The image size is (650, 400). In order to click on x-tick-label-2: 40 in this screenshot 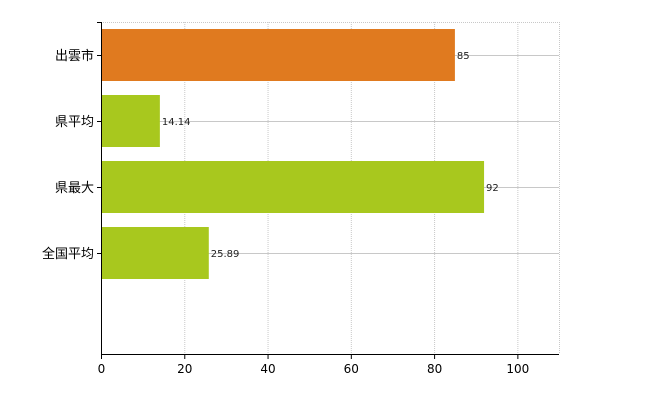, I will do `click(267, 369)`.